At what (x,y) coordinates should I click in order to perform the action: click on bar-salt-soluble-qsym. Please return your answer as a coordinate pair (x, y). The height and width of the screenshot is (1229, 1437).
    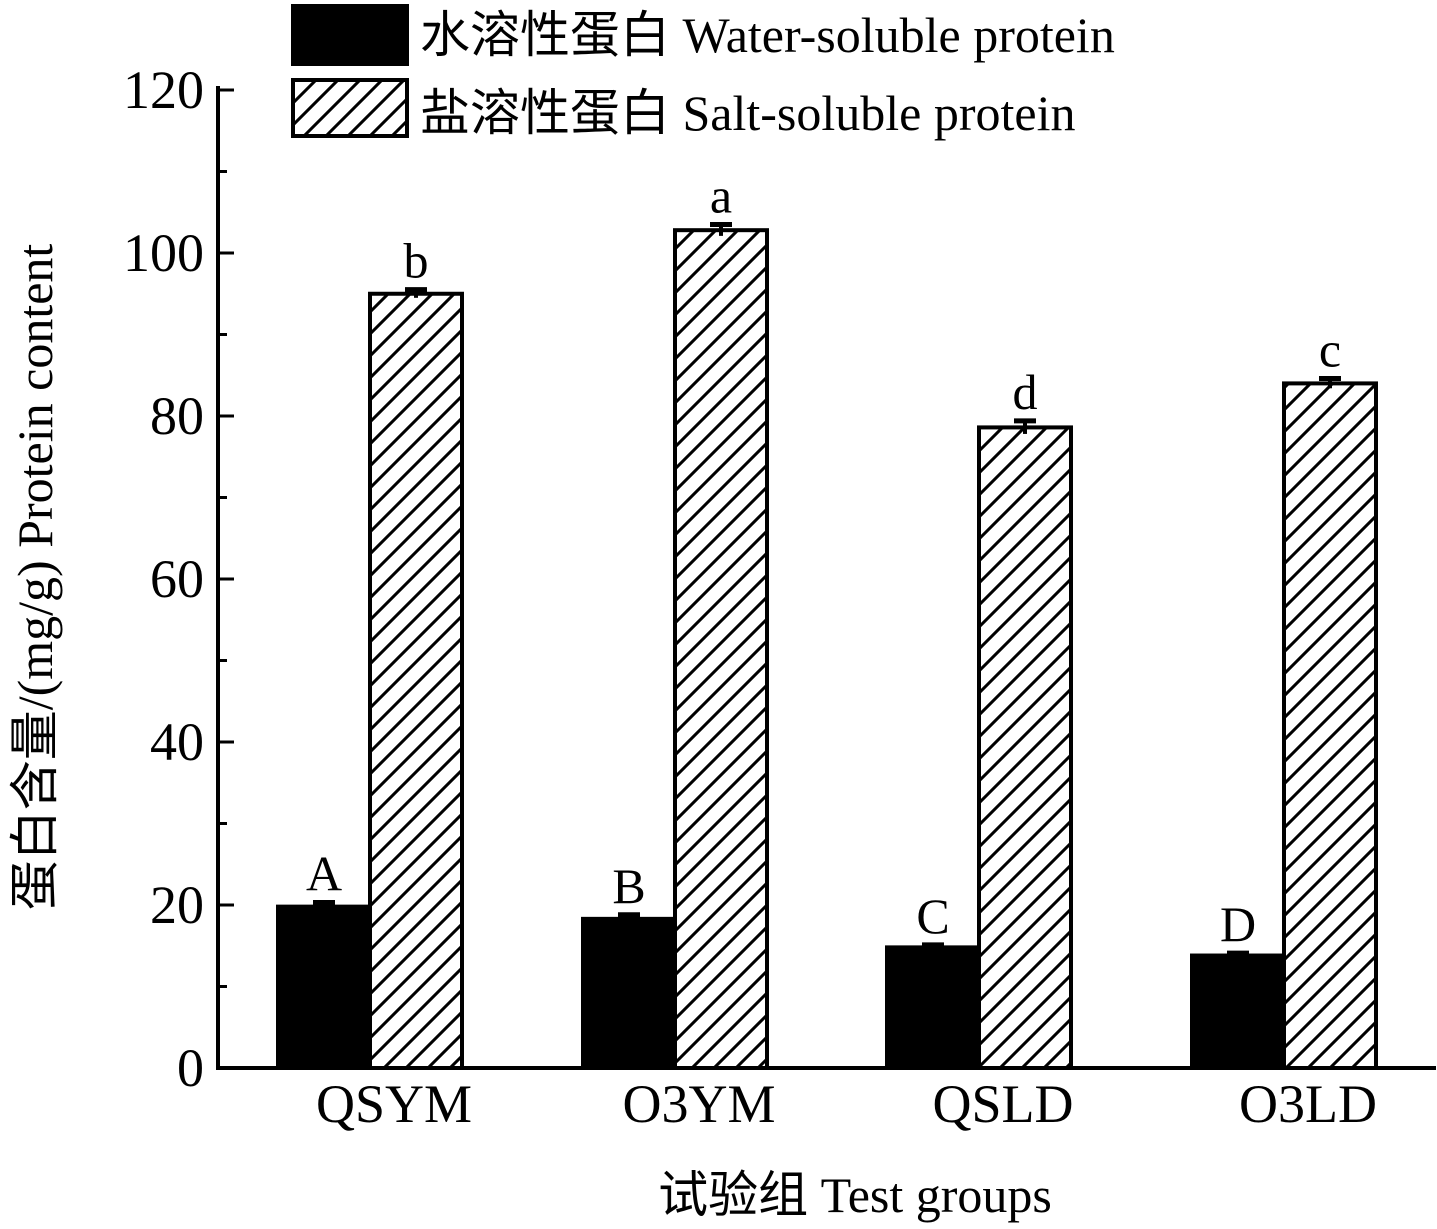
    Looking at the image, I should click on (416, 680).